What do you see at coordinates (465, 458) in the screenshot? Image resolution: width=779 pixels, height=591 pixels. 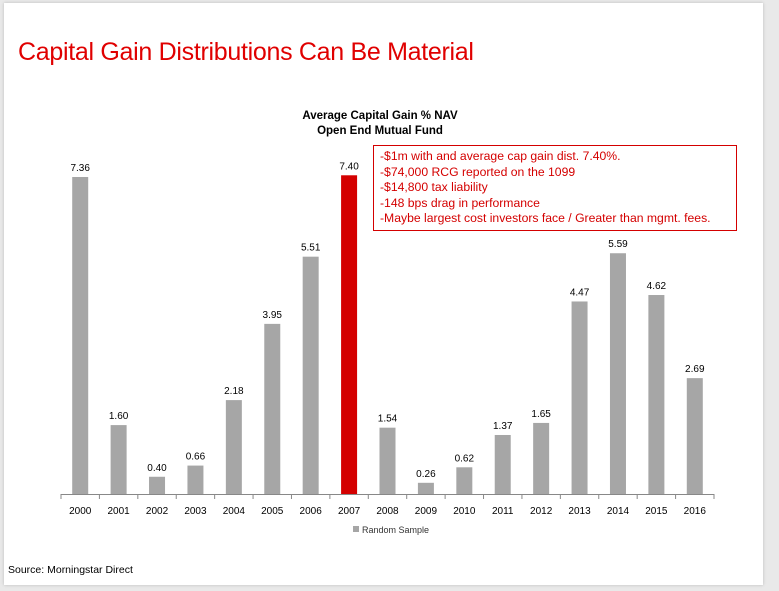 I see `data-label-2010: 0.62` at bounding box center [465, 458].